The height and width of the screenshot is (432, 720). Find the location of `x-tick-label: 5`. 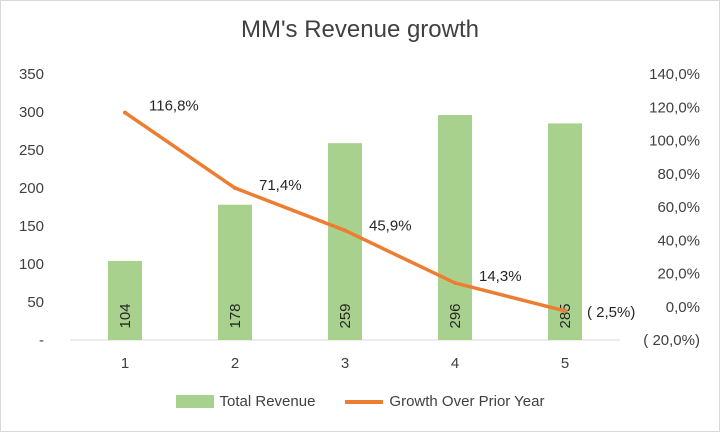

x-tick-label: 5 is located at coordinates (565, 363).